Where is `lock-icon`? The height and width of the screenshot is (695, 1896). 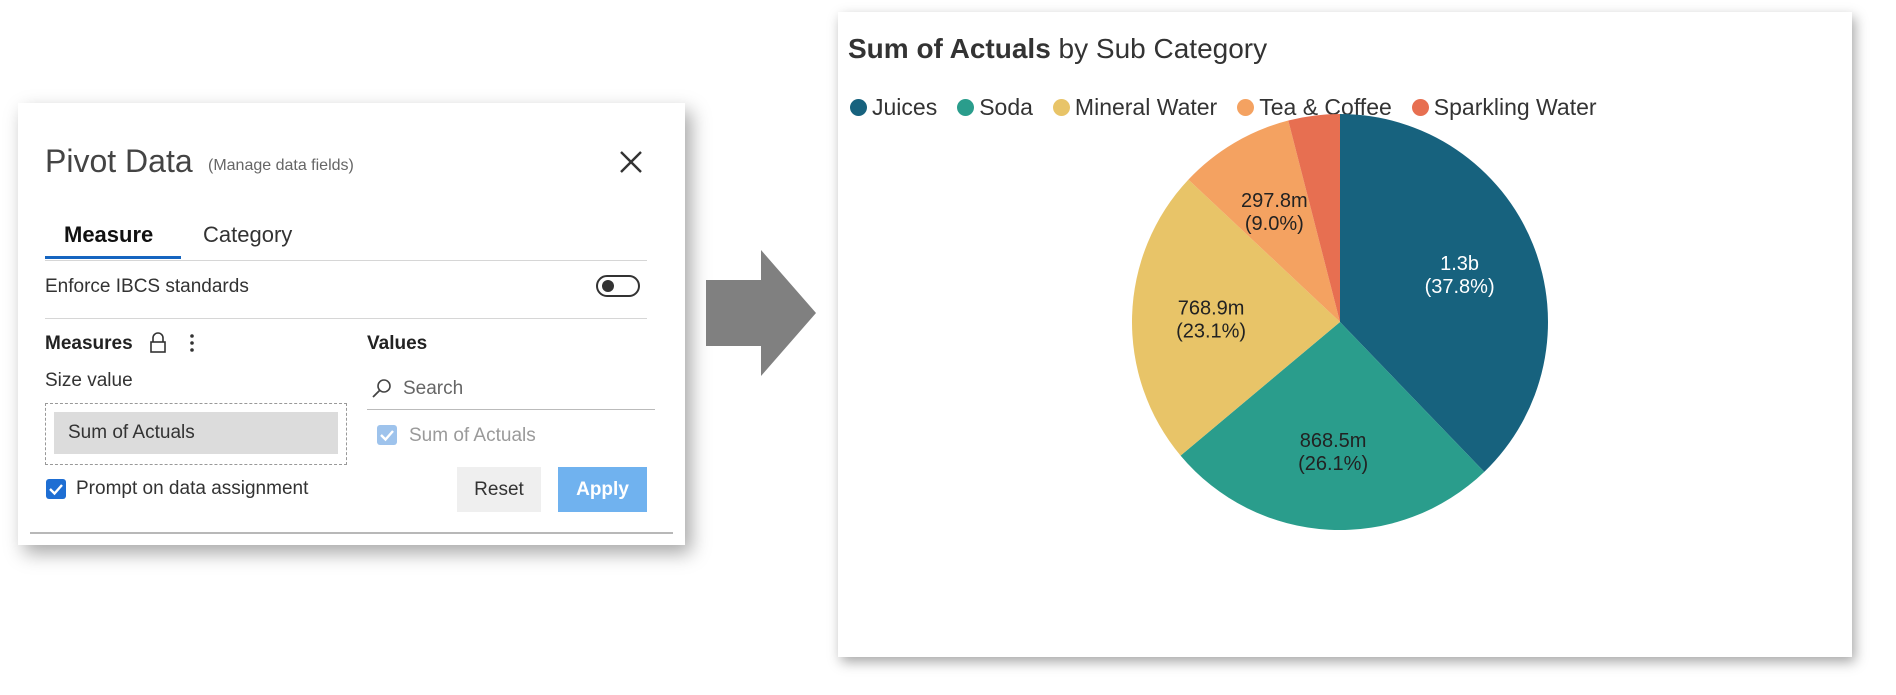
lock-icon is located at coordinates (158, 343).